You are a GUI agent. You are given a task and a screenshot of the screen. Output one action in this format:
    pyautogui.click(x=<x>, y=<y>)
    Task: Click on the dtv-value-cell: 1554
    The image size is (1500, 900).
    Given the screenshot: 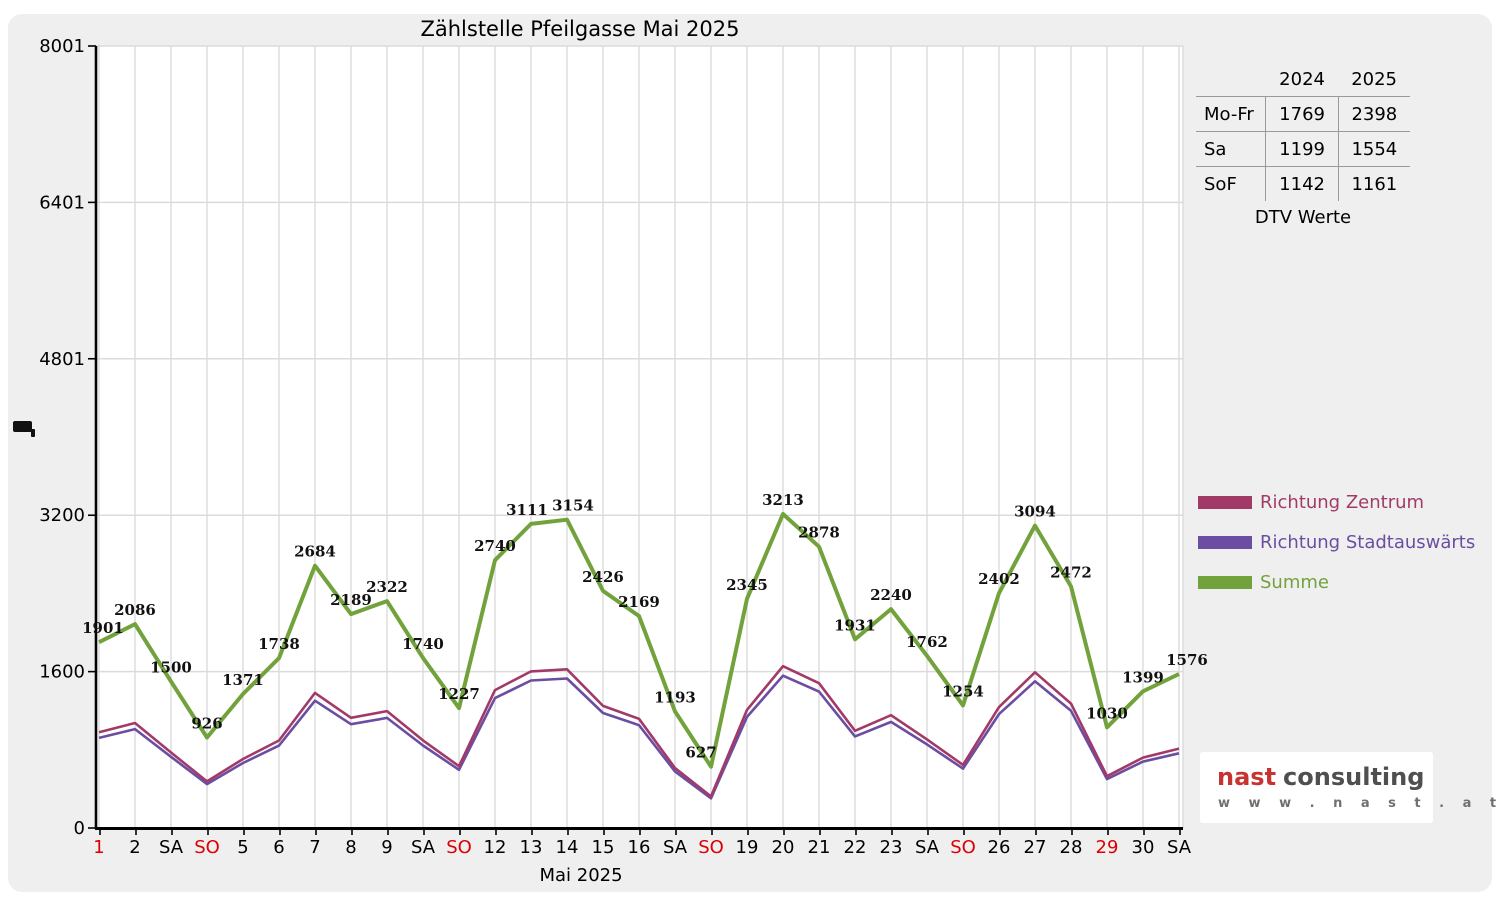 What is the action you would take?
    pyautogui.click(x=1373, y=149)
    